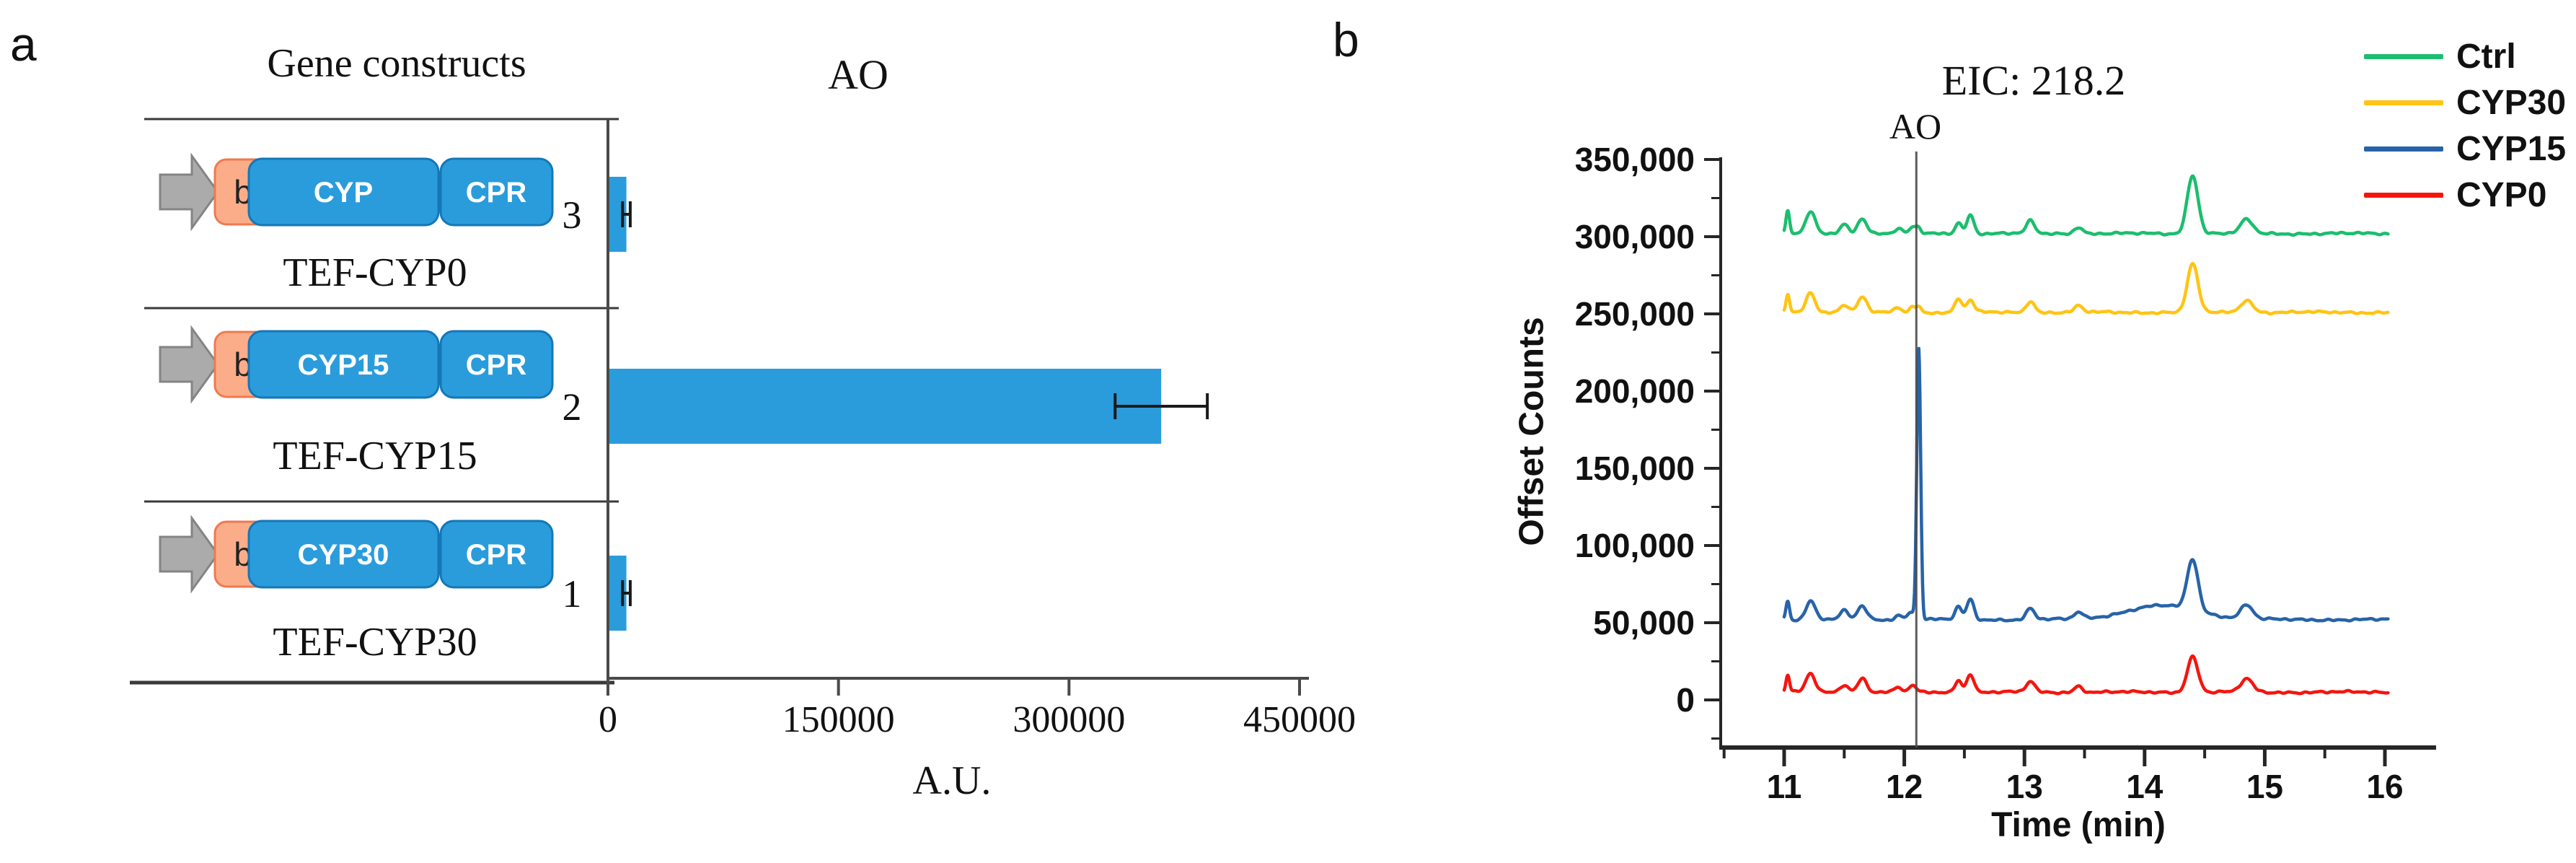  Describe the element at coordinates (2144, 787) in the screenshot. I see `x-tick-label: 14` at that location.